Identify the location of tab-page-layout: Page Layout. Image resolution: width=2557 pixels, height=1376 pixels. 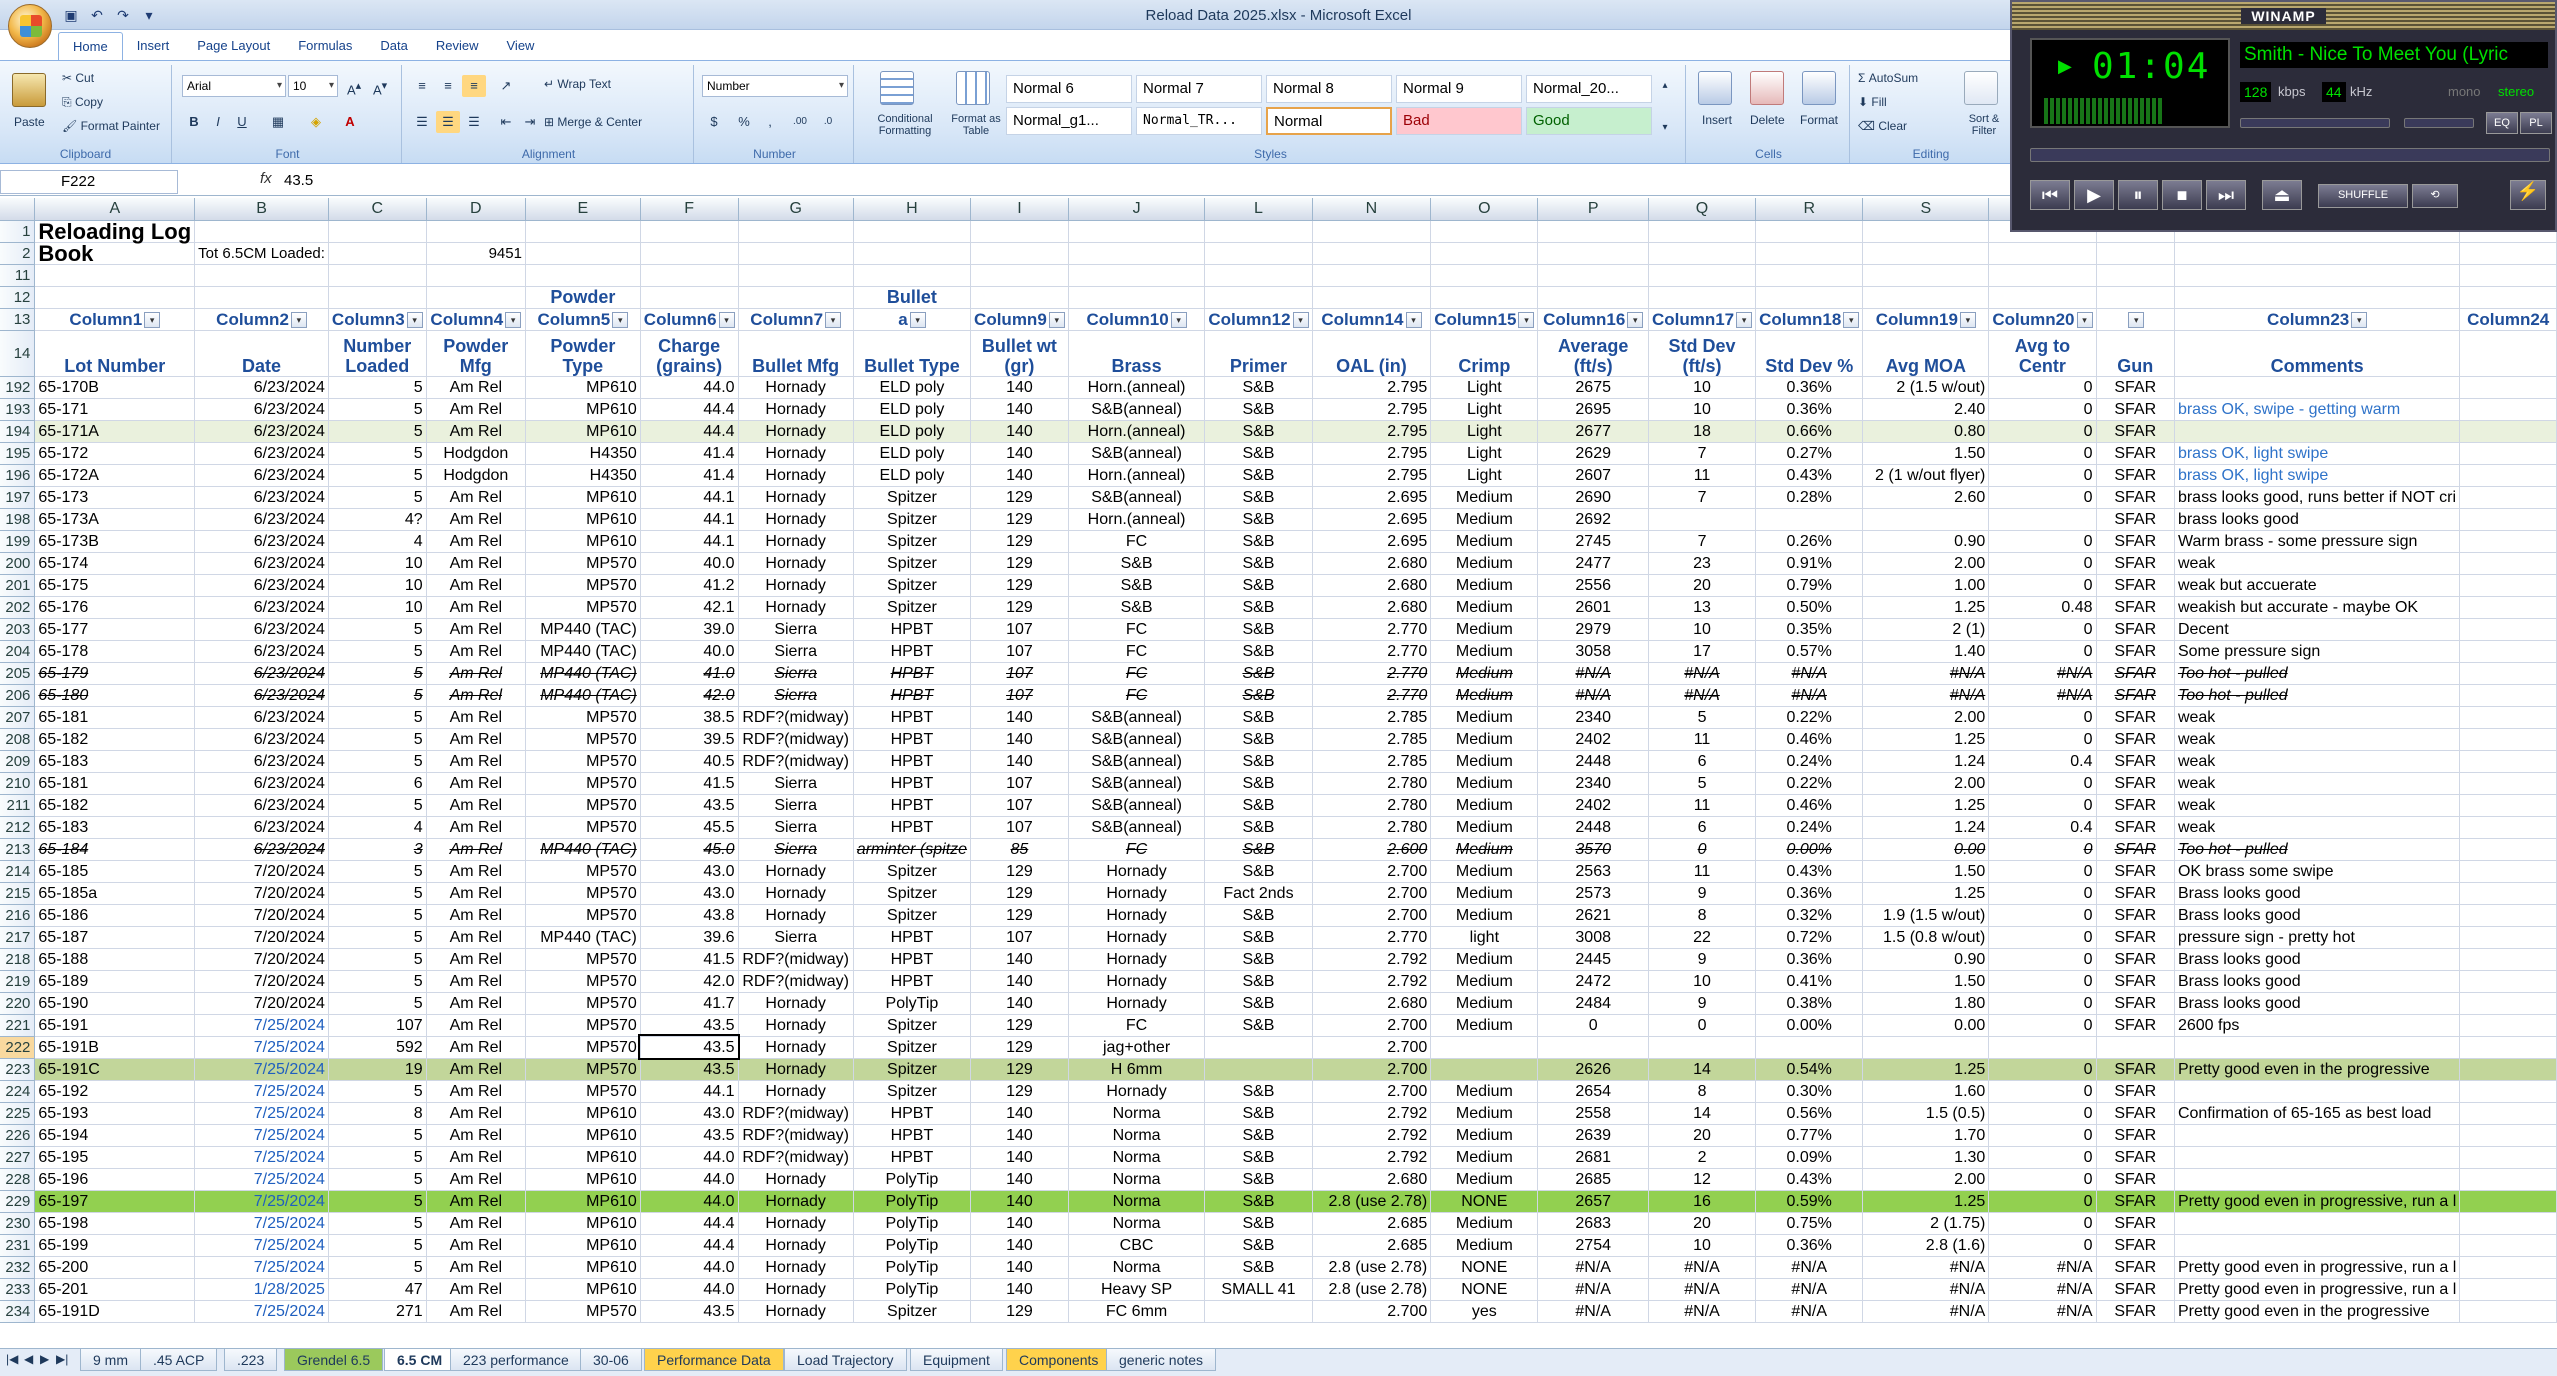
(234, 45).